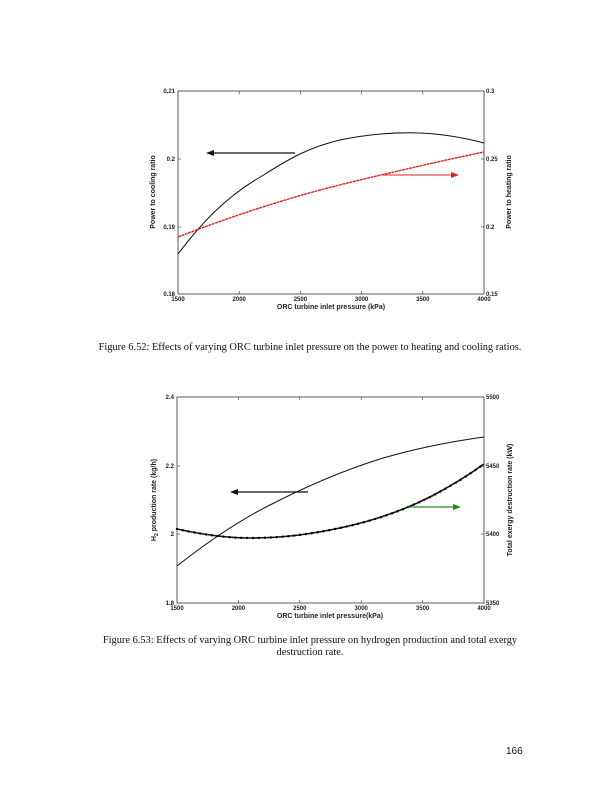 This screenshot has width=612, height=792. I want to click on caption-line-2: destruction rate., so click(310, 652).